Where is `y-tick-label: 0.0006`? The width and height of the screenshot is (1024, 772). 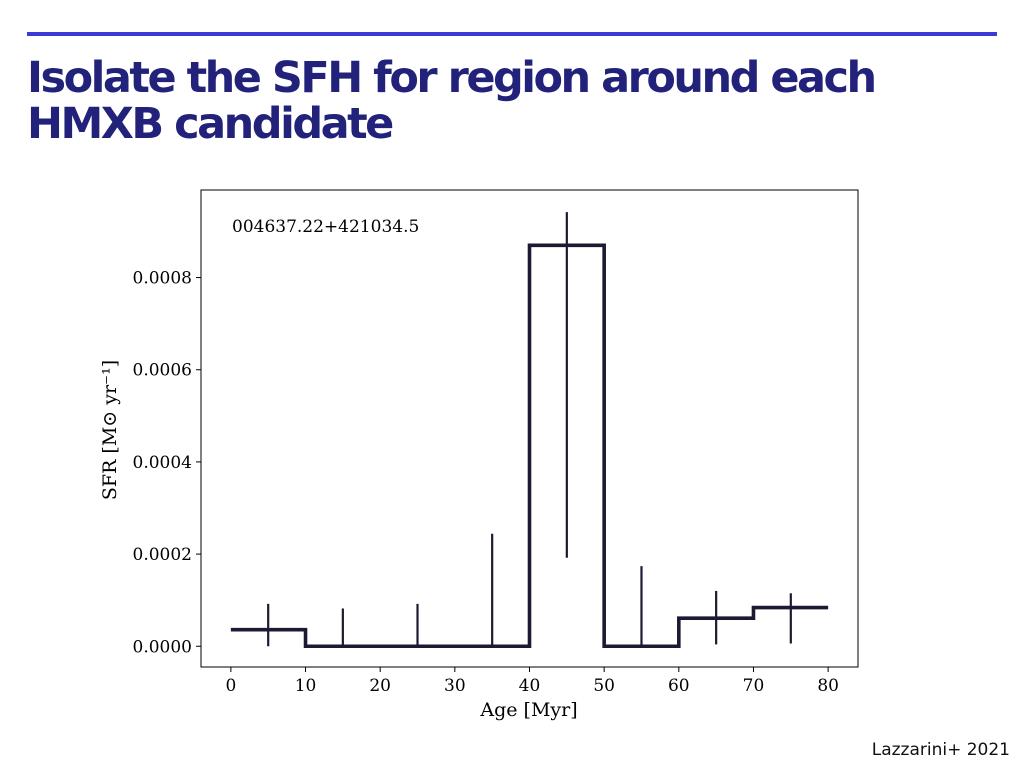 y-tick-label: 0.0006 is located at coordinates (162, 371).